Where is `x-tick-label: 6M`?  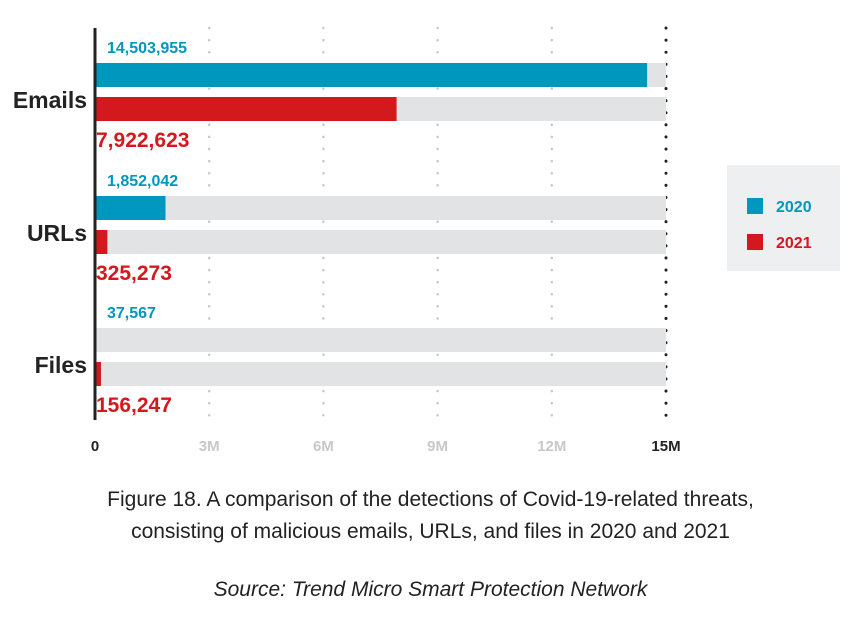 x-tick-label: 6M is located at coordinates (323, 446).